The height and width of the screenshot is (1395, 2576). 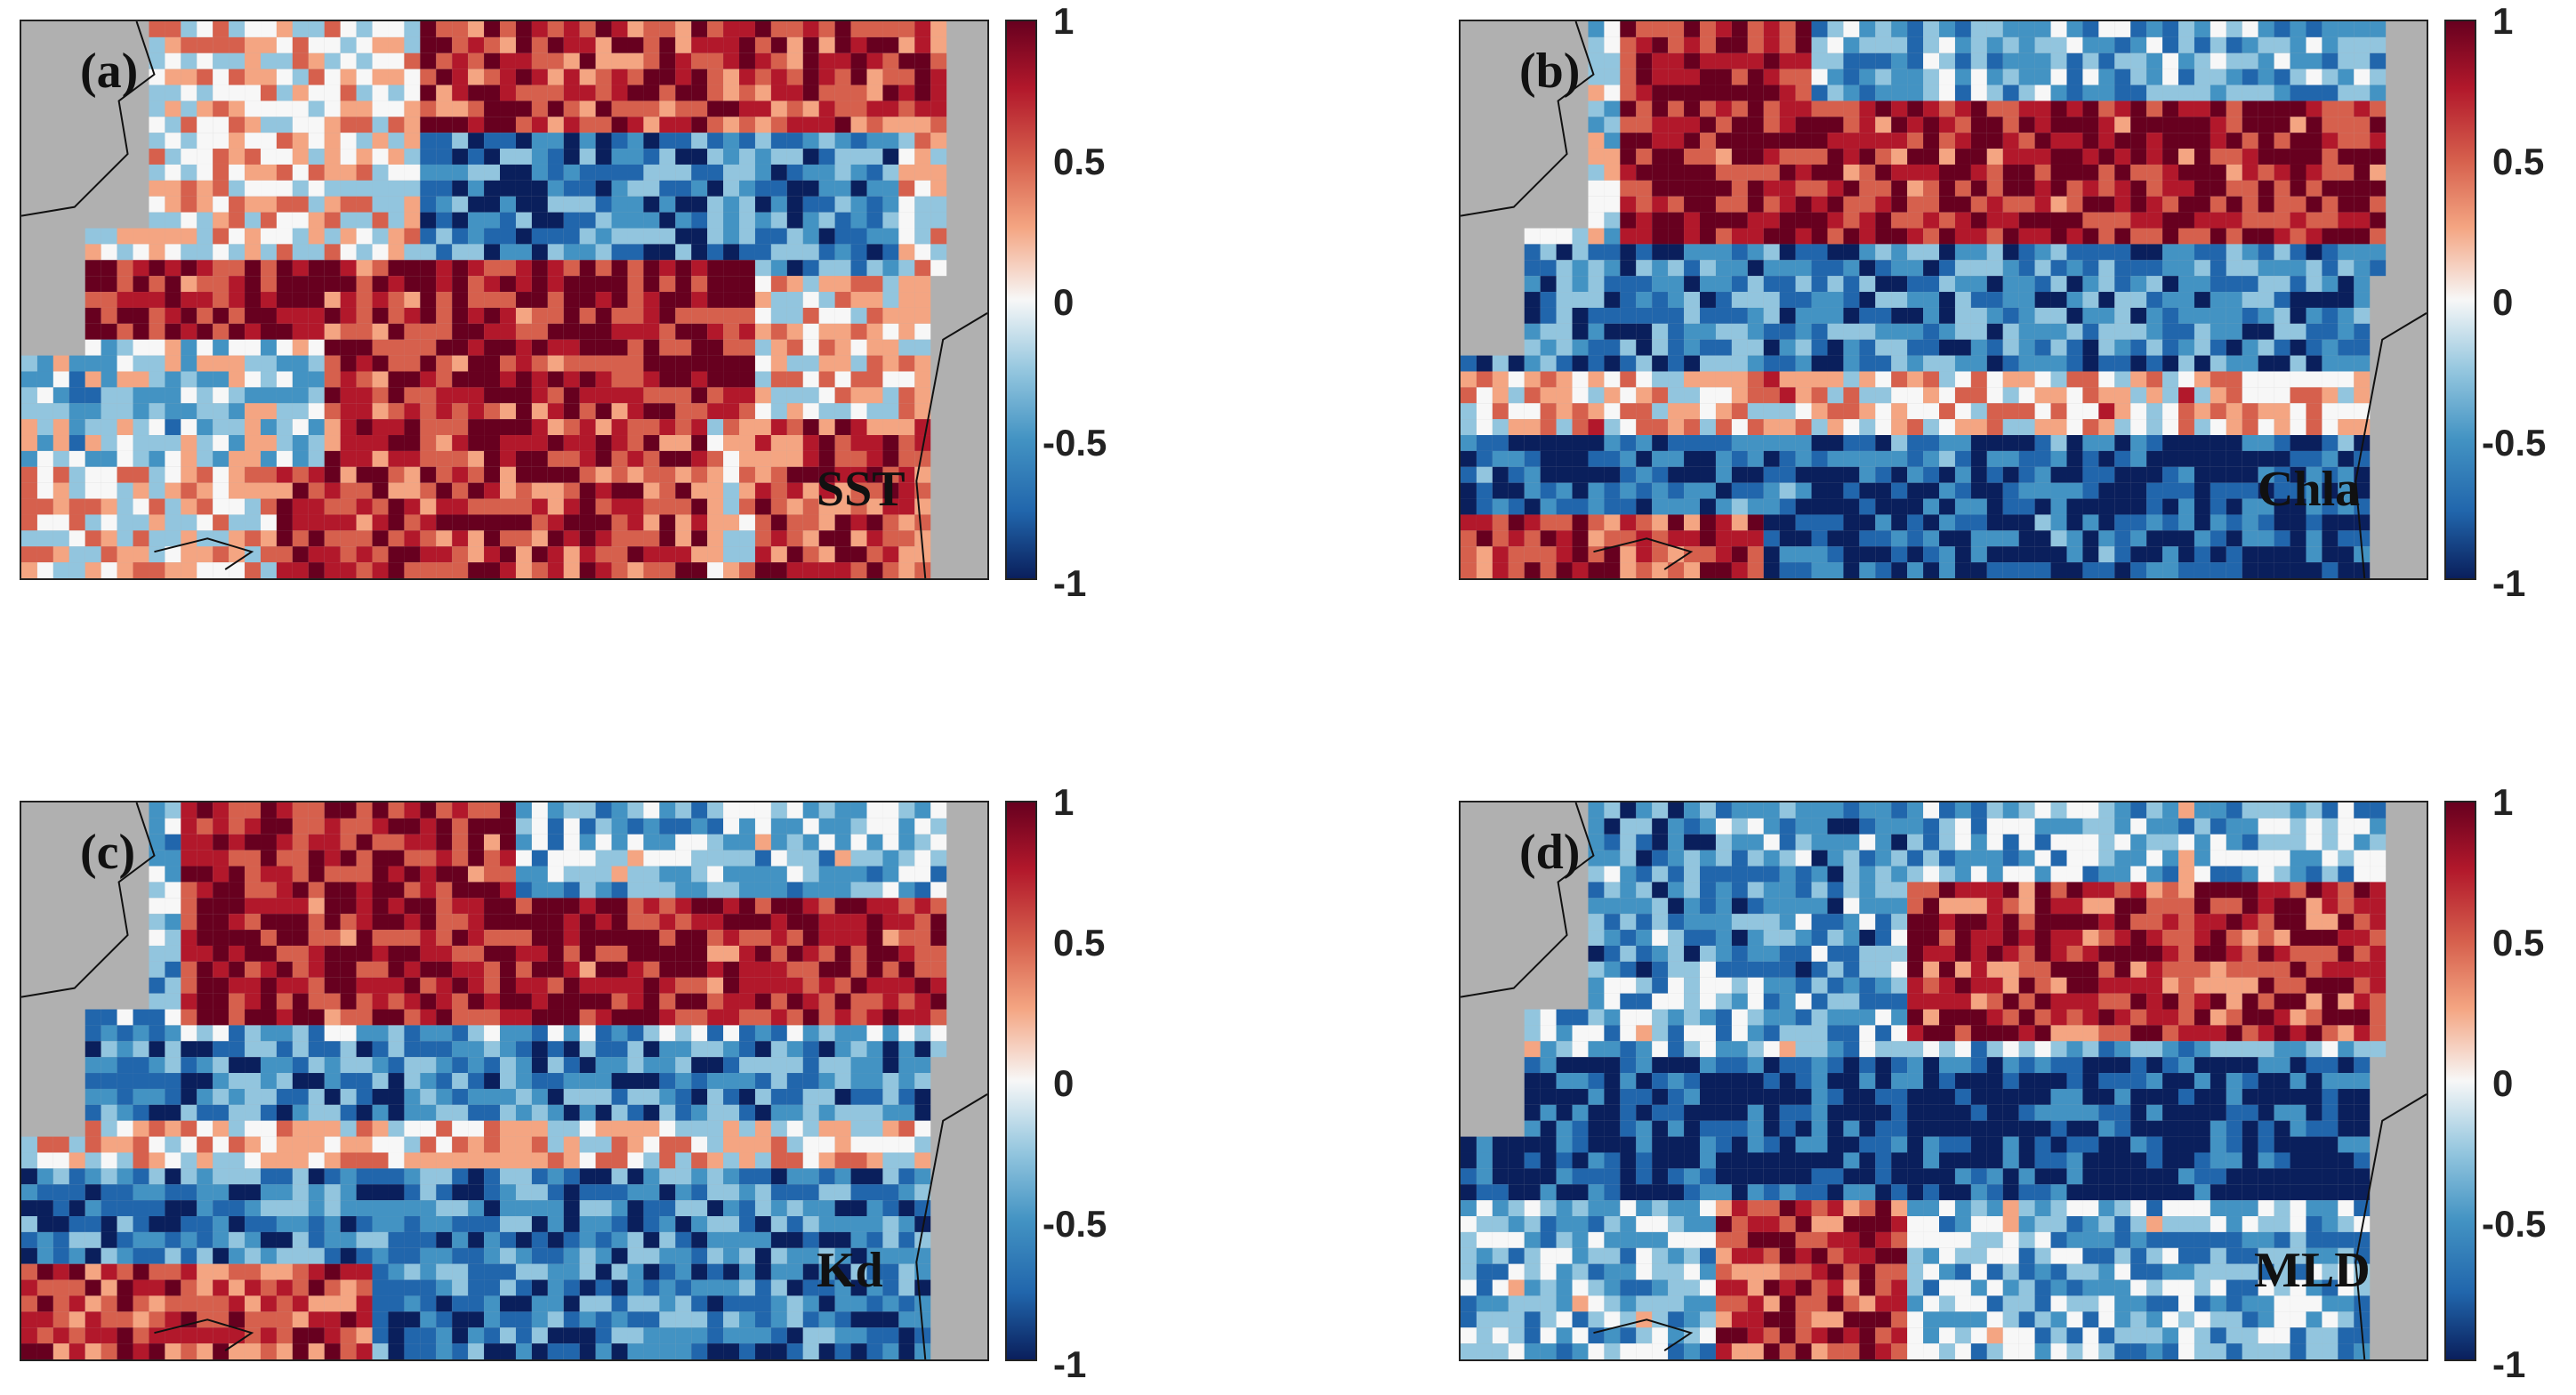 What do you see at coordinates (850, 1271) in the screenshot?
I see `variable-label: Kd` at bounding box center [850, 1271].